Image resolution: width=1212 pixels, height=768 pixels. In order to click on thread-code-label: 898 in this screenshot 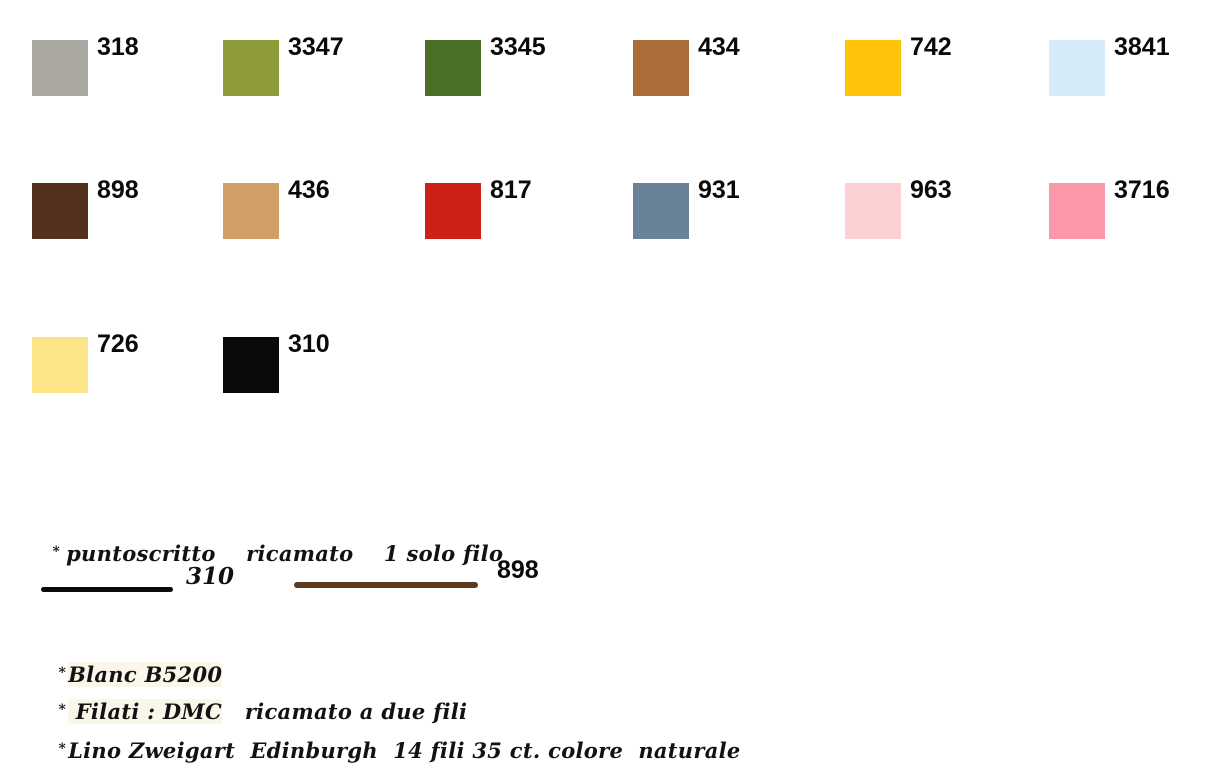, I will do `click(118, 190)`.